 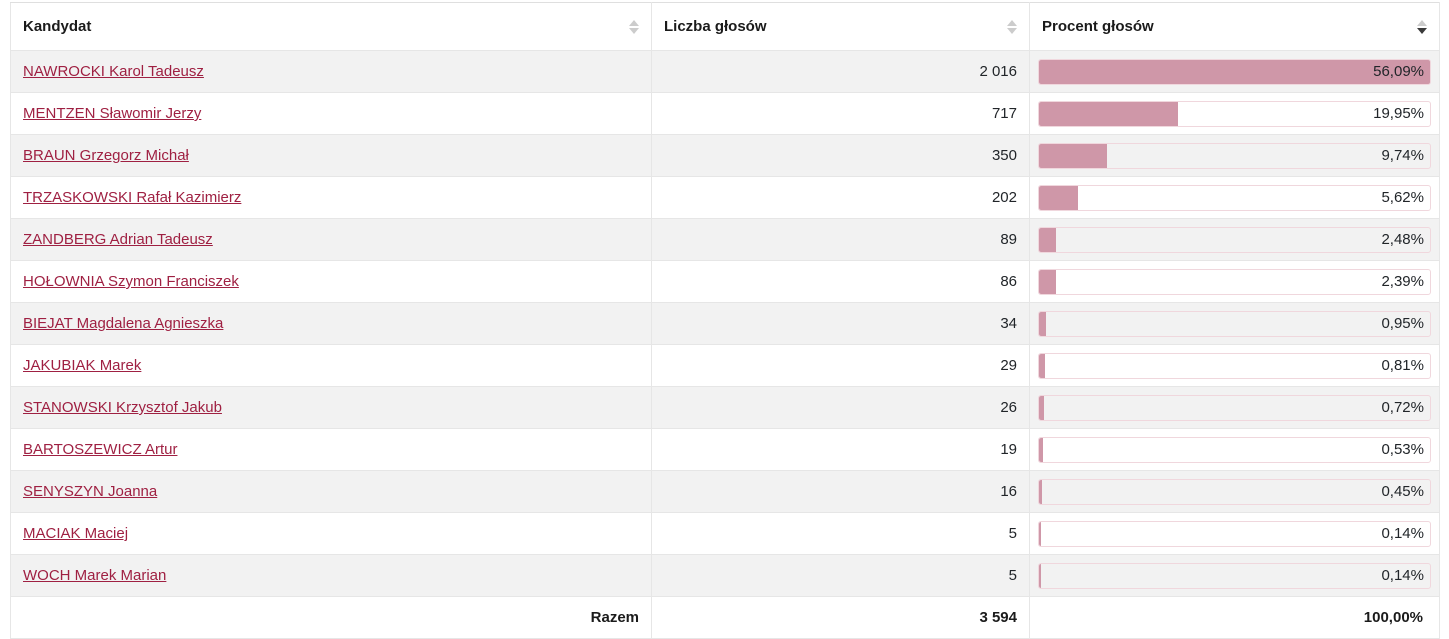 What do you see at coordinates (1234, 491) in the screenshot?
I see `percent-bar-track: 0,45%` at bounding box center [1234, 491].